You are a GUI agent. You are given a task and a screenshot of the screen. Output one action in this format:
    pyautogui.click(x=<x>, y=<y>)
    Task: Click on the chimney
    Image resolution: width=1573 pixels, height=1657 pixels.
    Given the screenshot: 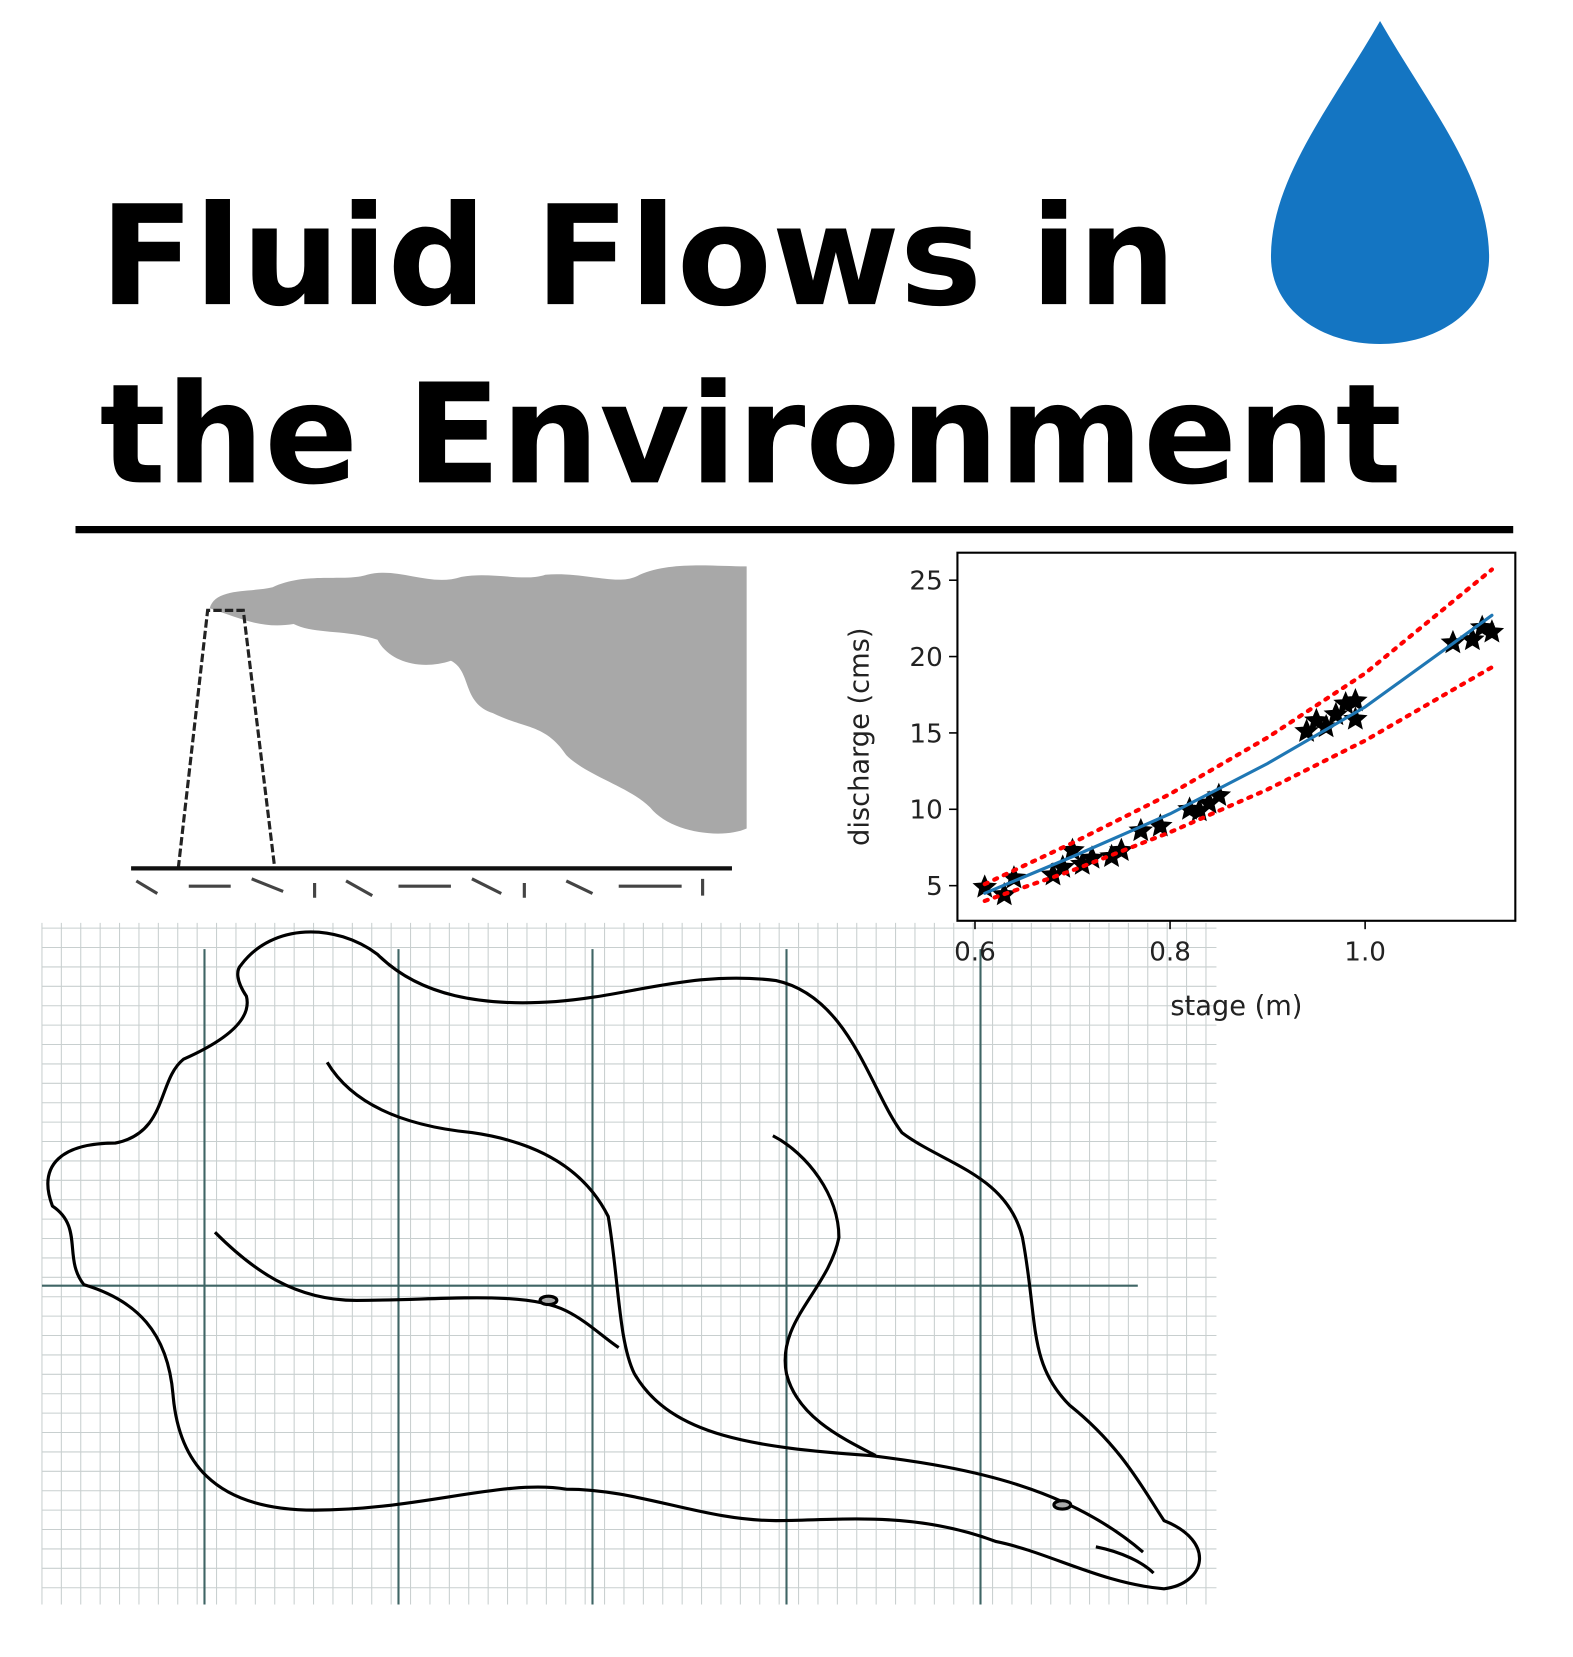 What is the action you would take?
    pyautogui.click(x=226, y=738)
    